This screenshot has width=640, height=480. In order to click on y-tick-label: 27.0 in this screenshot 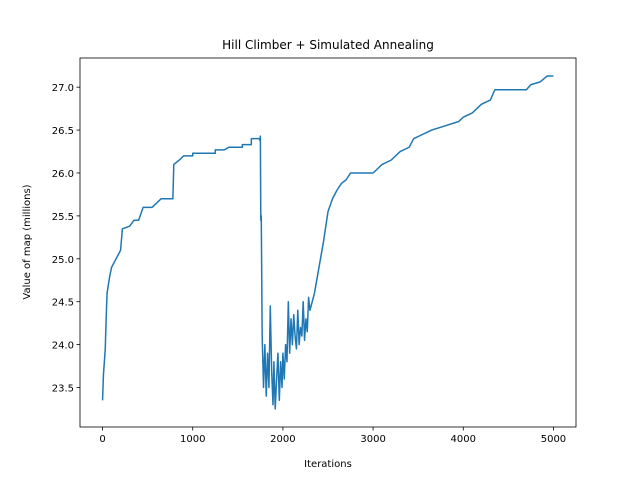, I will do `click(63, 88)`.